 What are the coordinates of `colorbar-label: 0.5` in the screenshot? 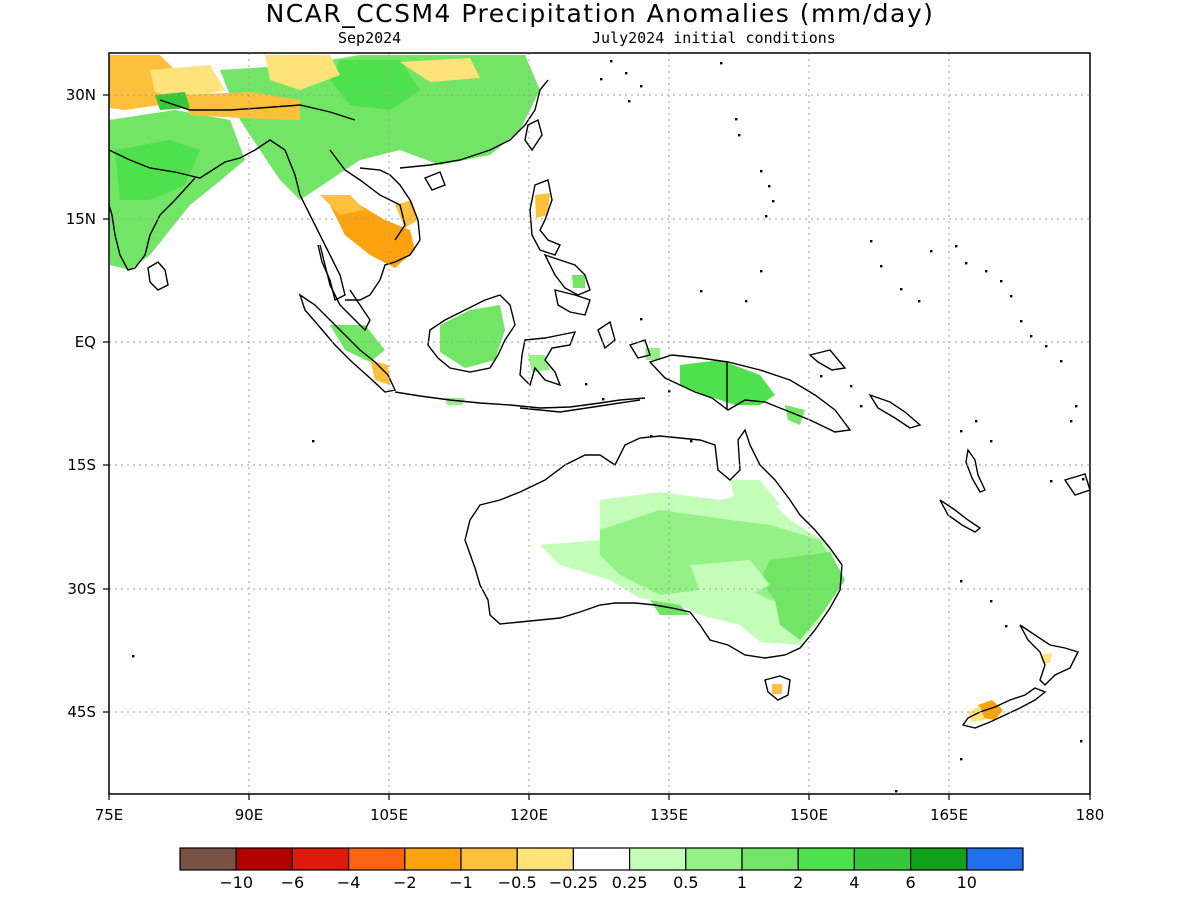 It's located at (685, 882).